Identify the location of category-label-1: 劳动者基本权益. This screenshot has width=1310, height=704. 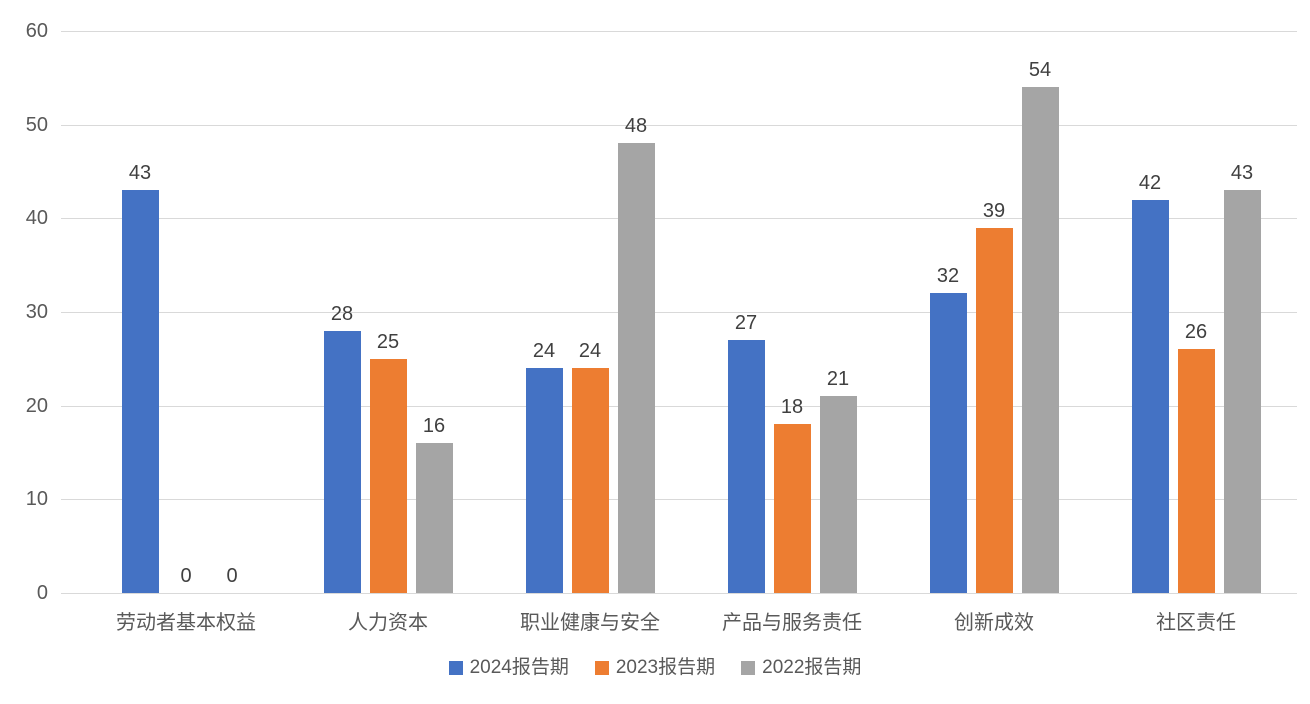
(186, 623).